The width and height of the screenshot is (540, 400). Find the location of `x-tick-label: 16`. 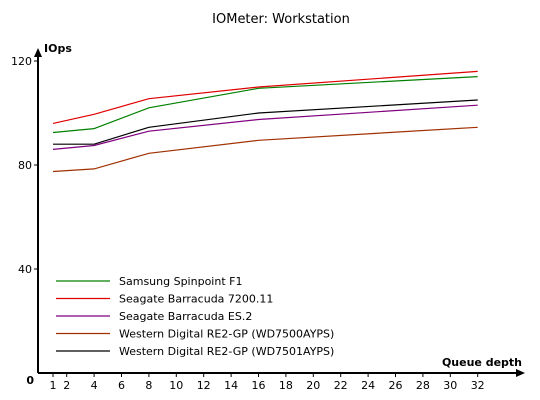

x-tick-label: 16 is located at coordinates (259, 385).